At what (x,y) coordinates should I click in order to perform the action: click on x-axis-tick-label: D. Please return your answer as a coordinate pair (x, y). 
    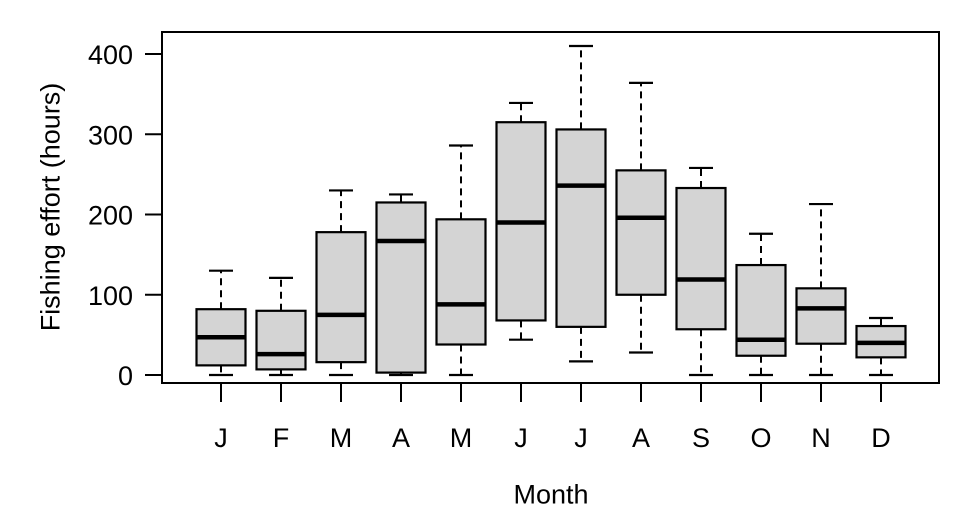
    Looking at the image, I should click on (881, 438).